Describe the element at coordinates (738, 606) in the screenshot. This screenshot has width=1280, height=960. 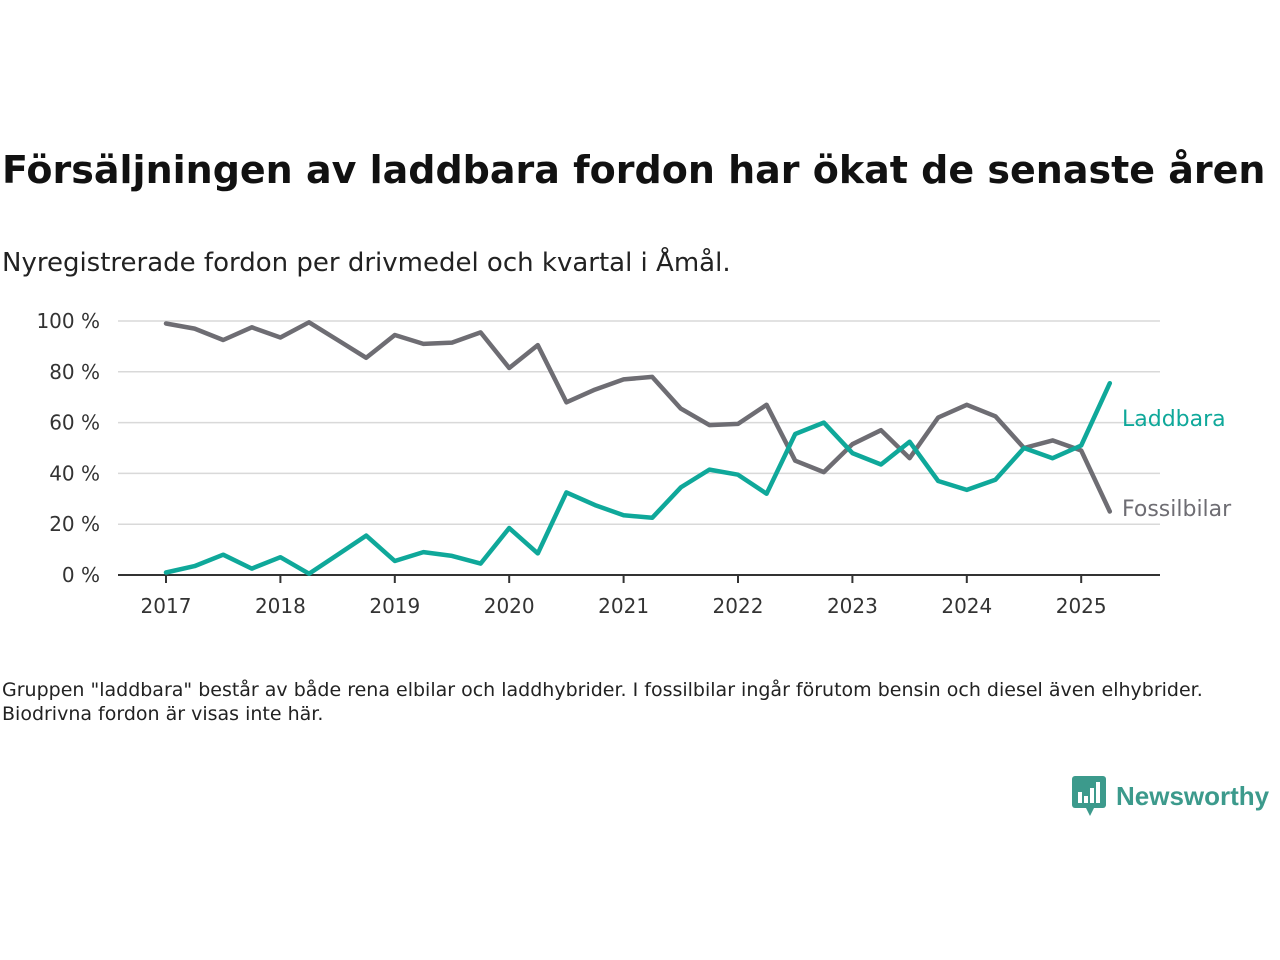
I see `x-tick-label: 2022` at that location.